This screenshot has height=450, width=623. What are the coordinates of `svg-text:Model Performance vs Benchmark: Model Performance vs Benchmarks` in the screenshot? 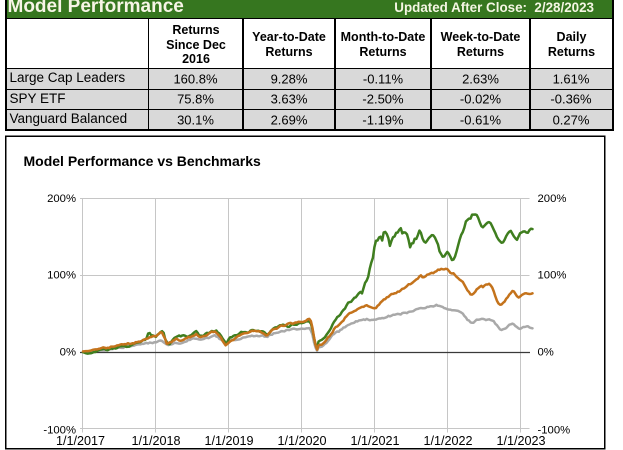 It's located at (143, 161).